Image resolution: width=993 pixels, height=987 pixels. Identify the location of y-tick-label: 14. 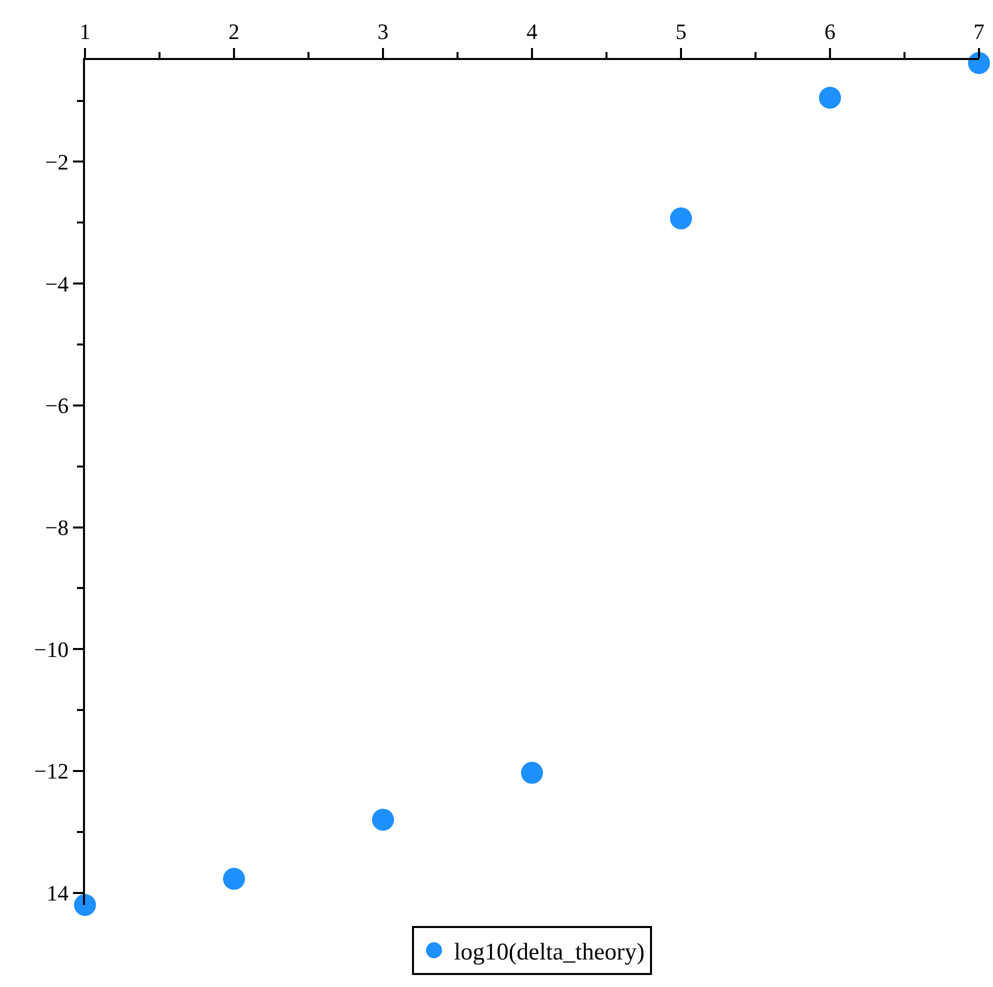
(57, 893).